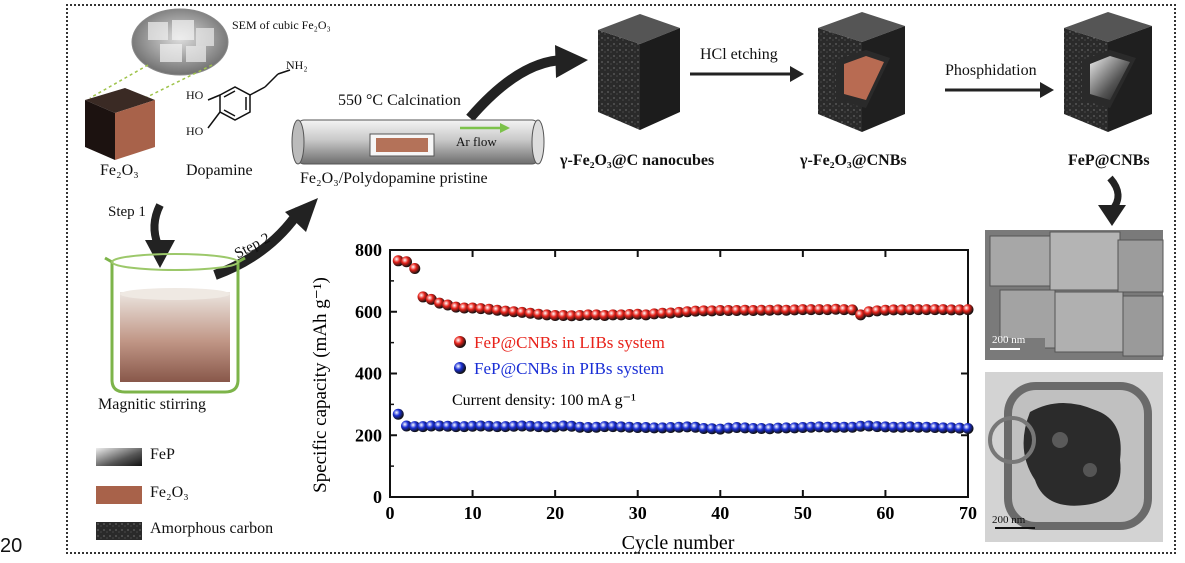 The width and height of the screenshot is (1185, 563). Describe the element at coordinates (399, 100) in the screenshot. I see `calcination-label: 550 °C Calcination` at that location.